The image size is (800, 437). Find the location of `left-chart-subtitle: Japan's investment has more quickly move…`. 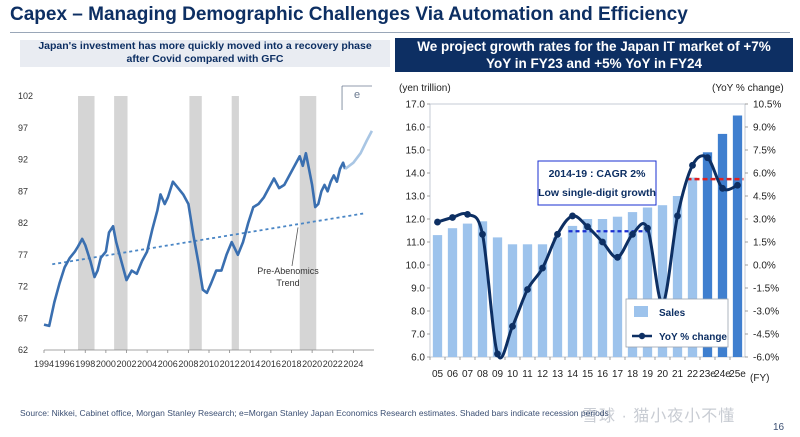

left-chart-subtitle: Japan's investment has more quickly move… is located at coordinates (205, 53).